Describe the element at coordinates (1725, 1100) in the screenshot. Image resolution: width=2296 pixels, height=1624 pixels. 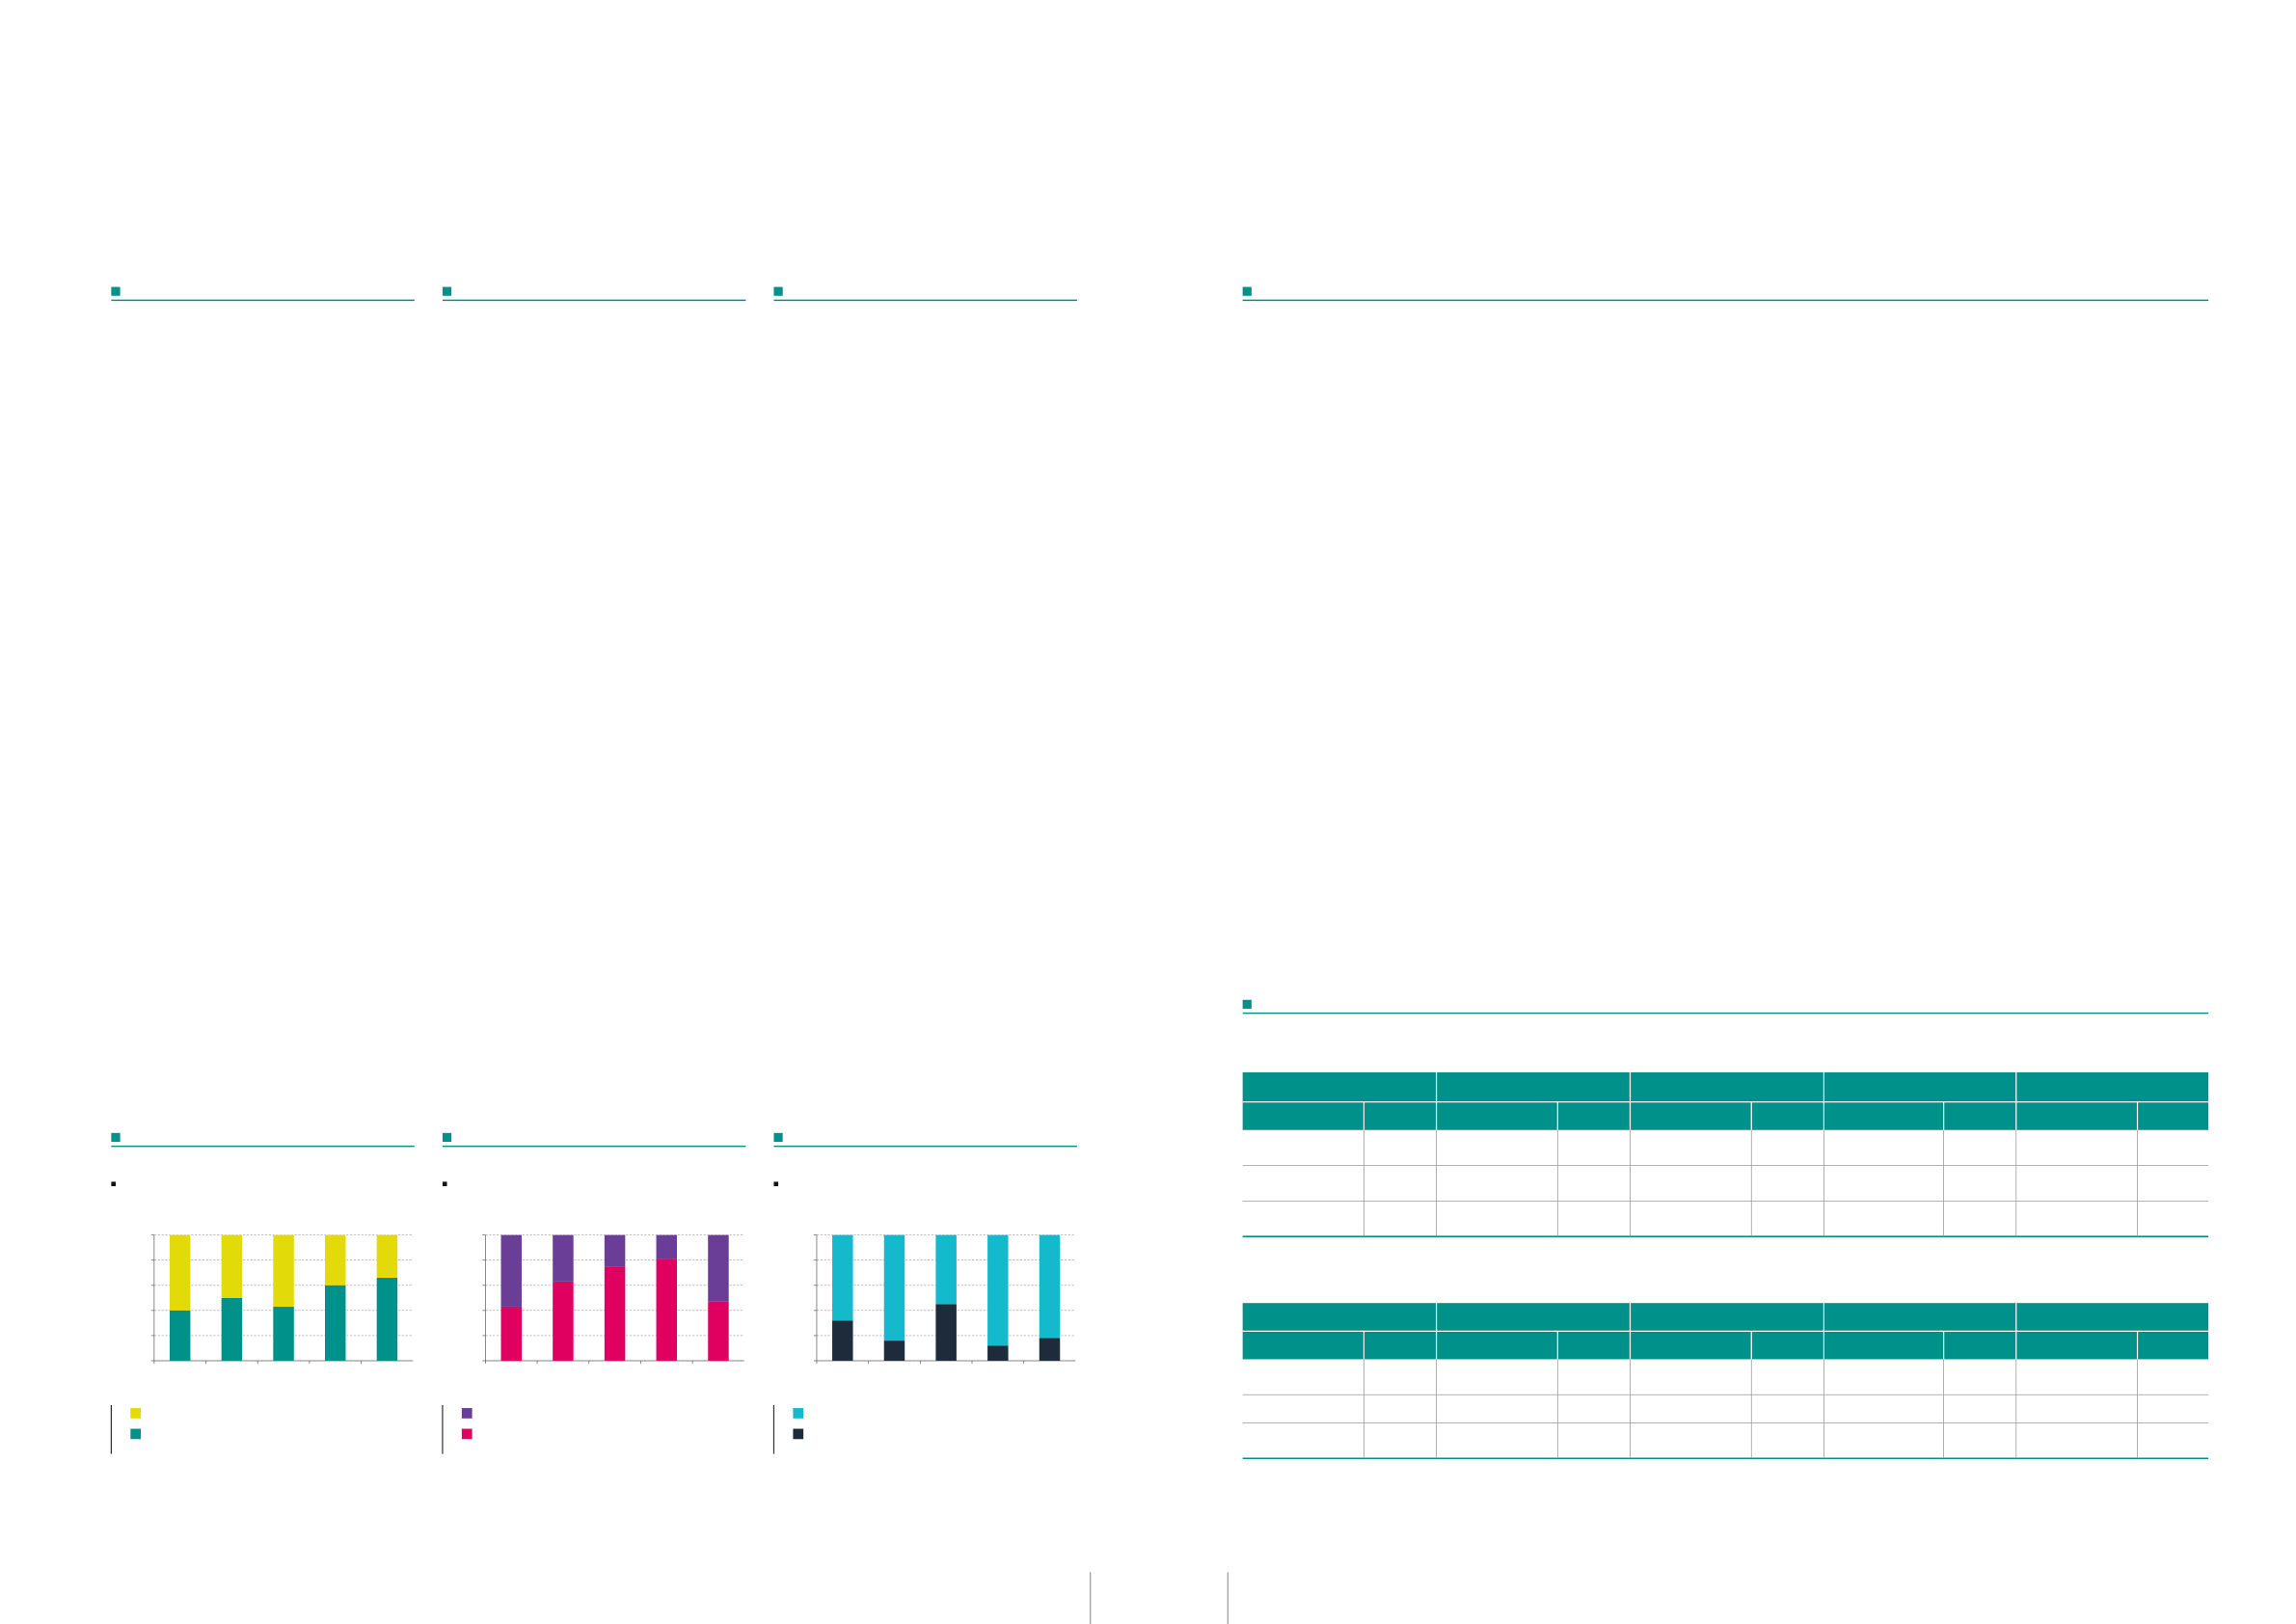
I see `table-header` at that location.